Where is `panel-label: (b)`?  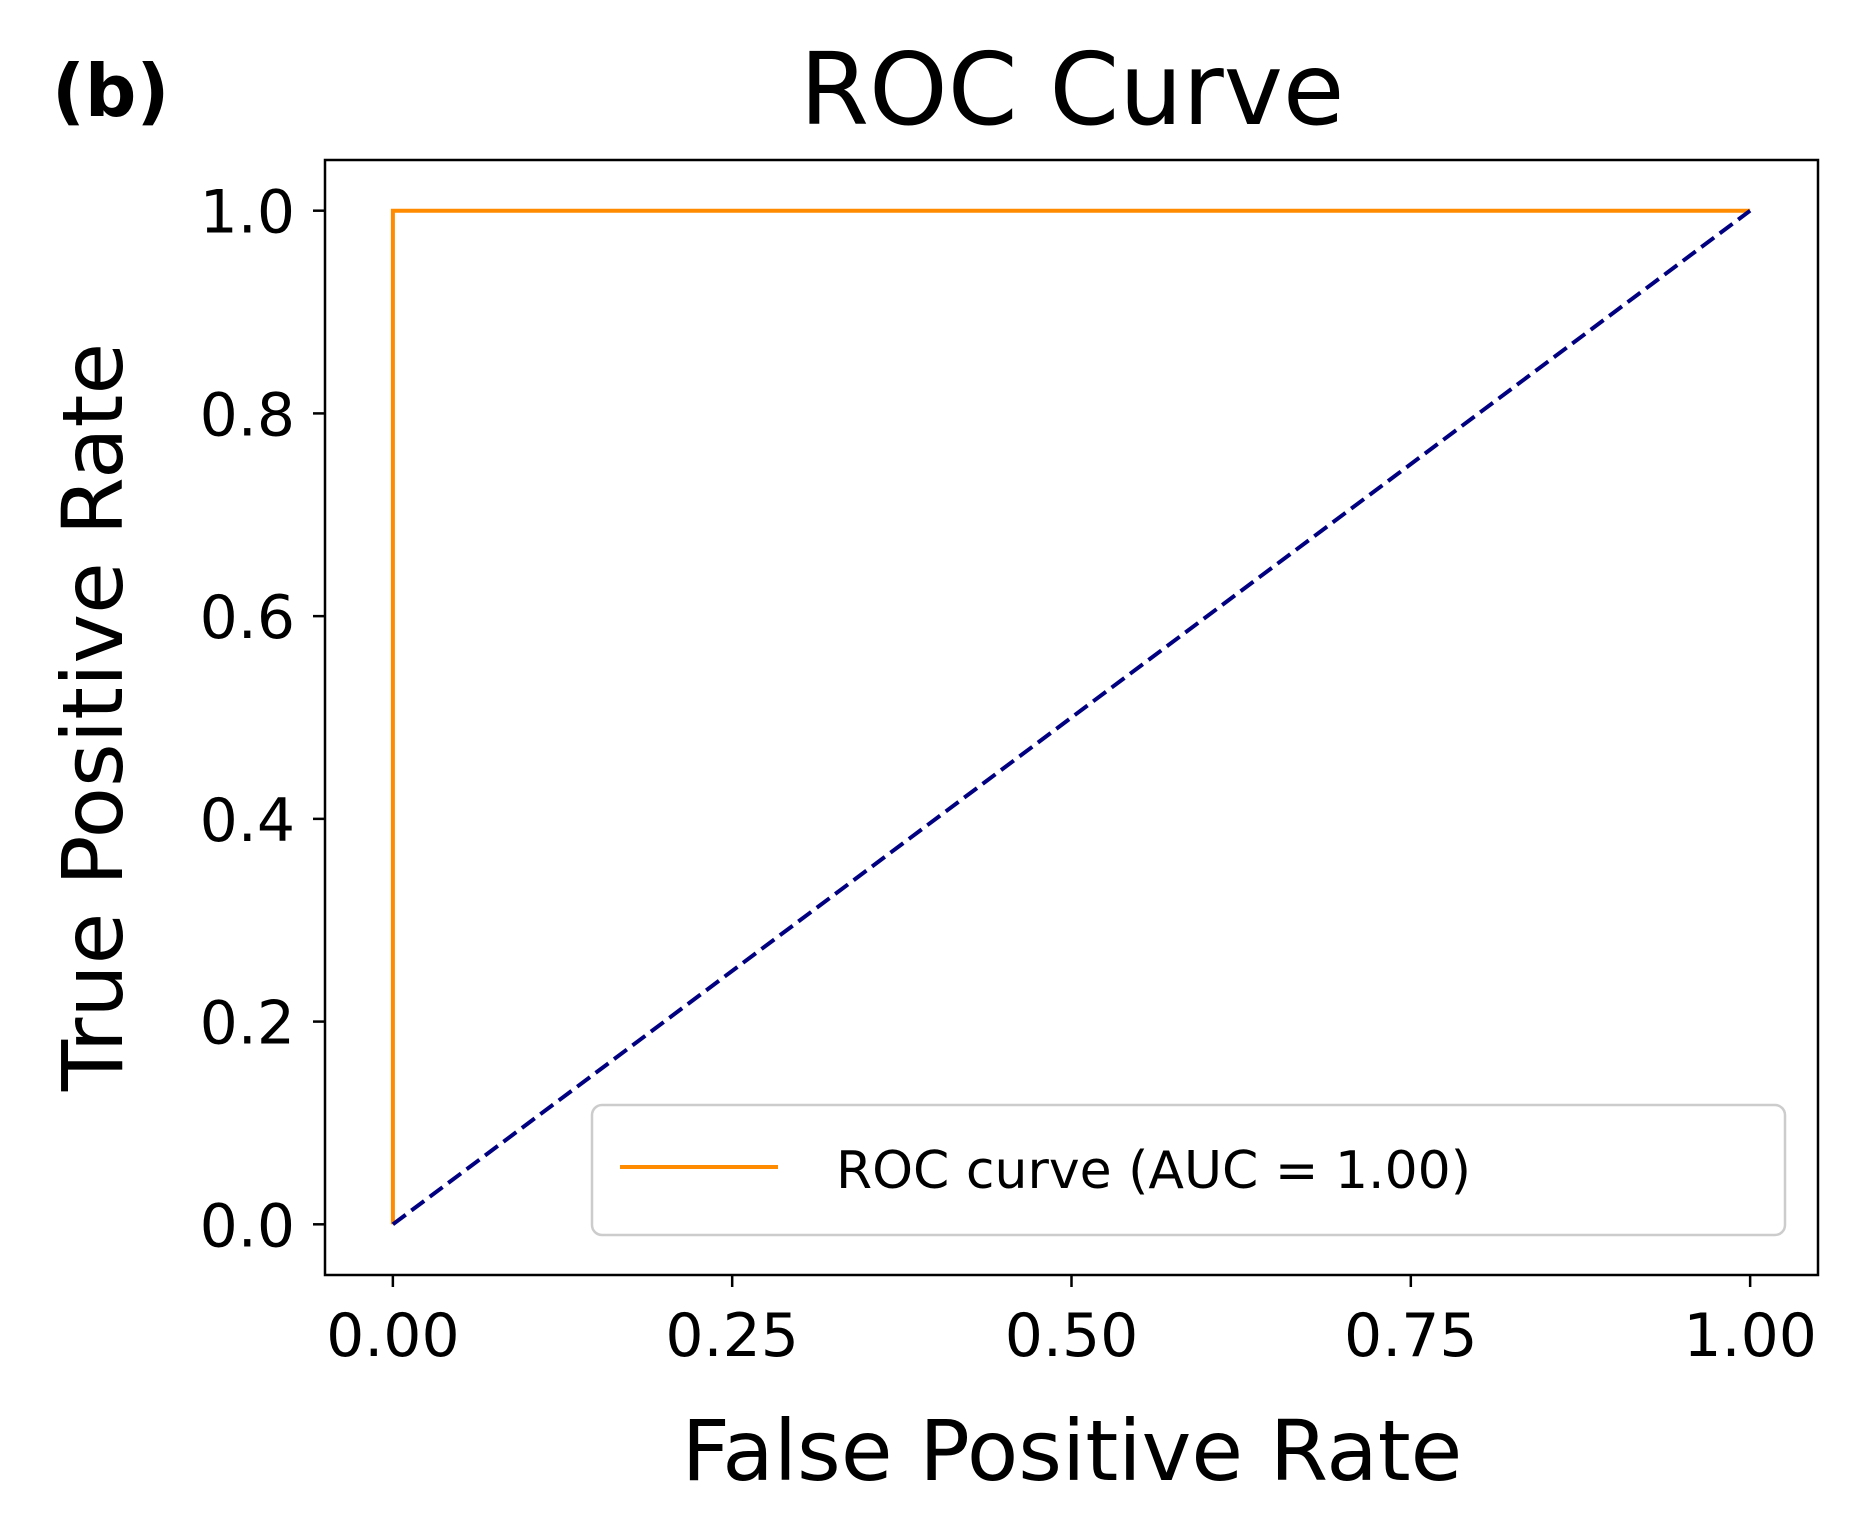 panel-label: (b) is located at coordinates (110, 91).